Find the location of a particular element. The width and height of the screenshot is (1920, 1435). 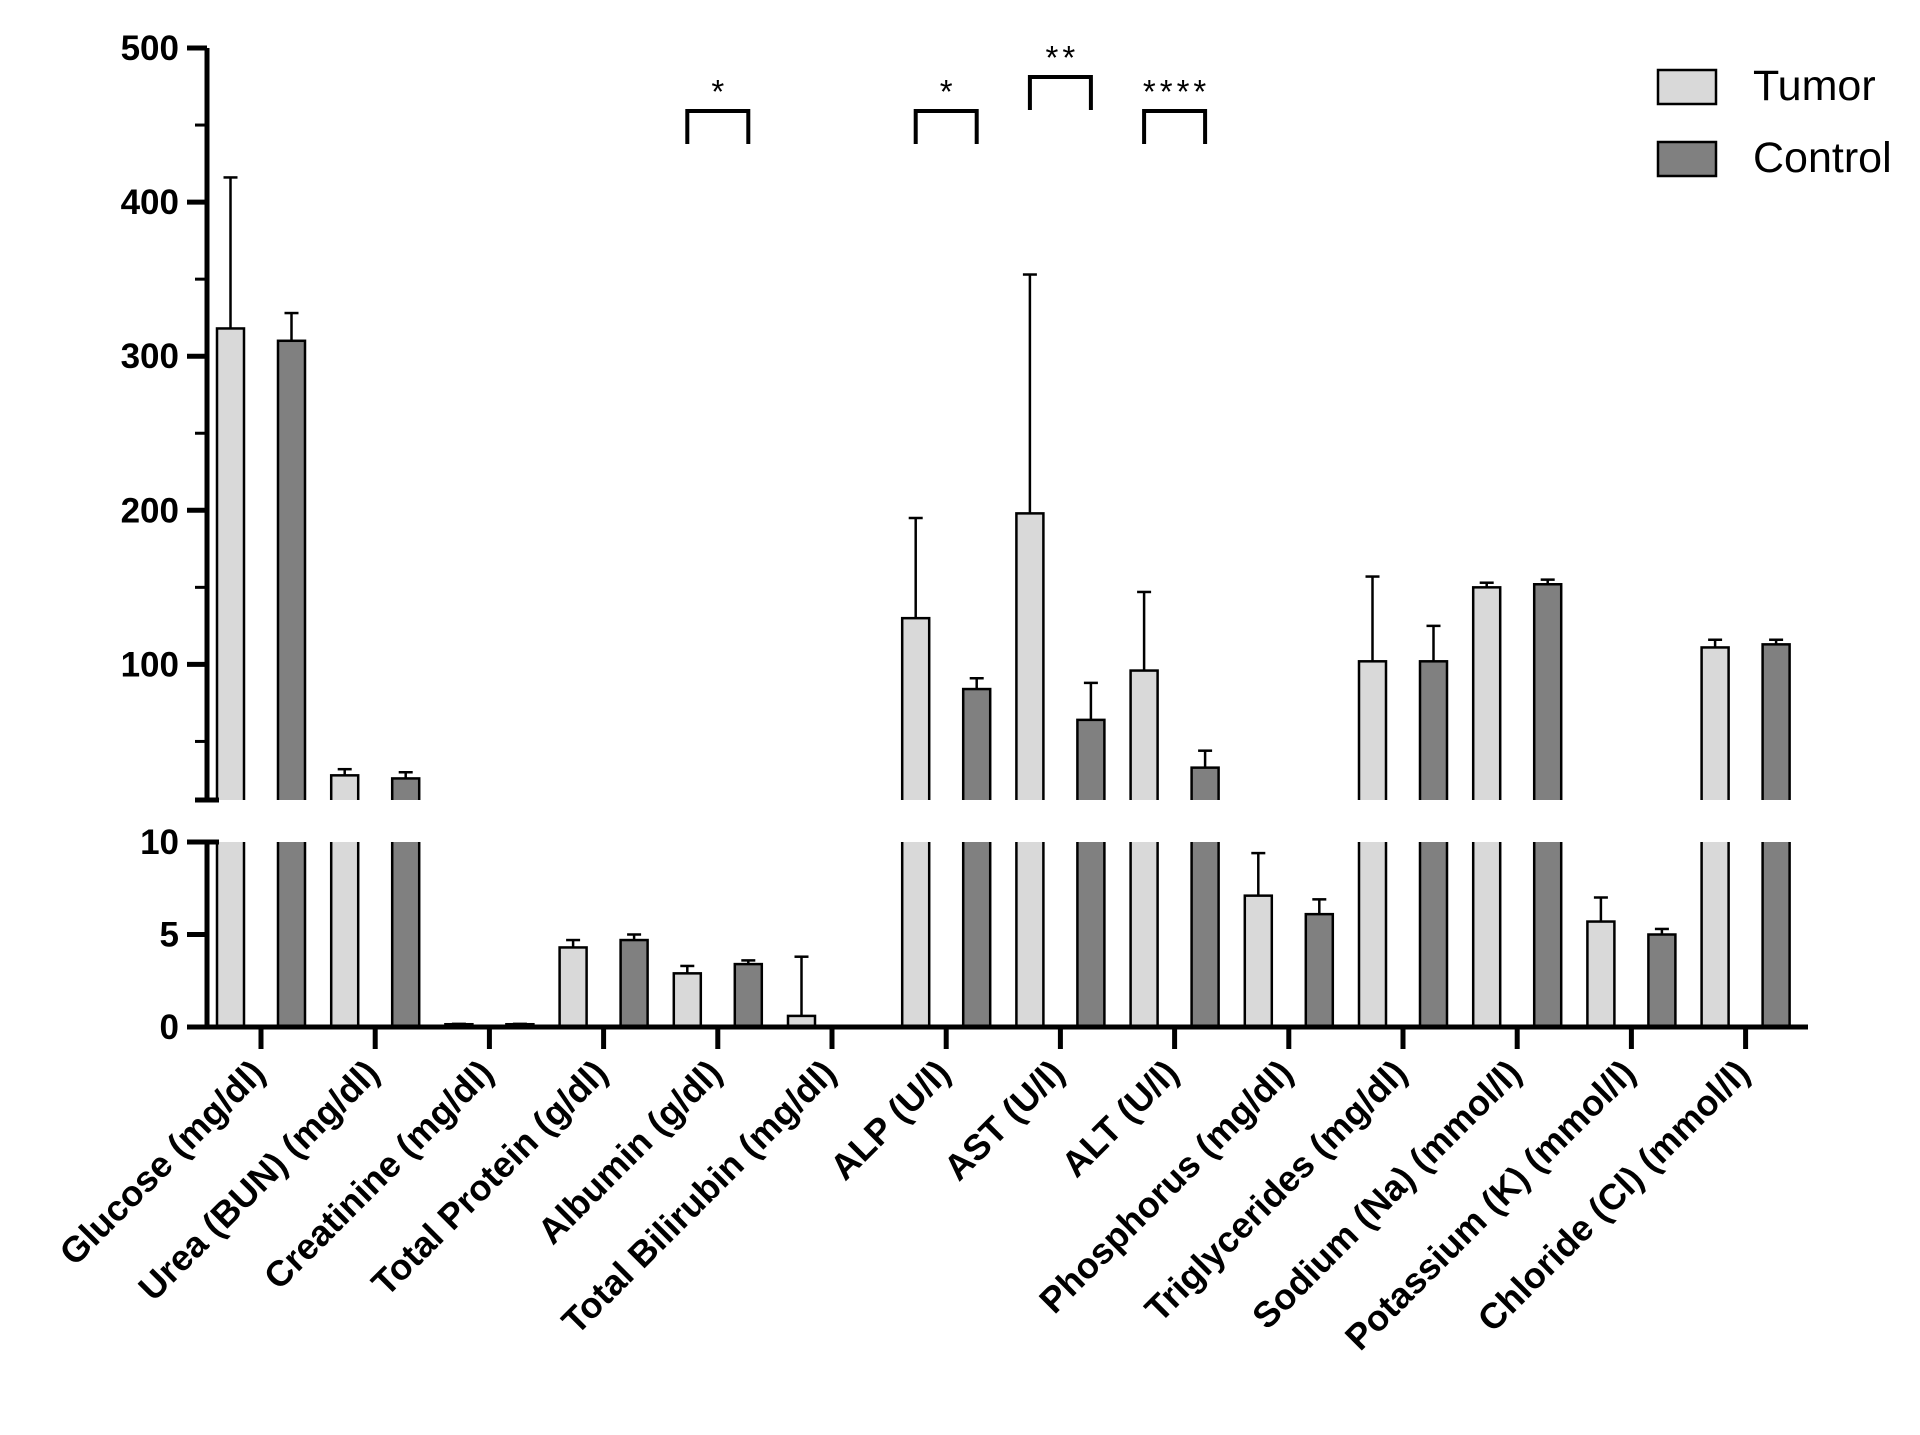

significance-label: ** is located at coordinates (1063, 57).